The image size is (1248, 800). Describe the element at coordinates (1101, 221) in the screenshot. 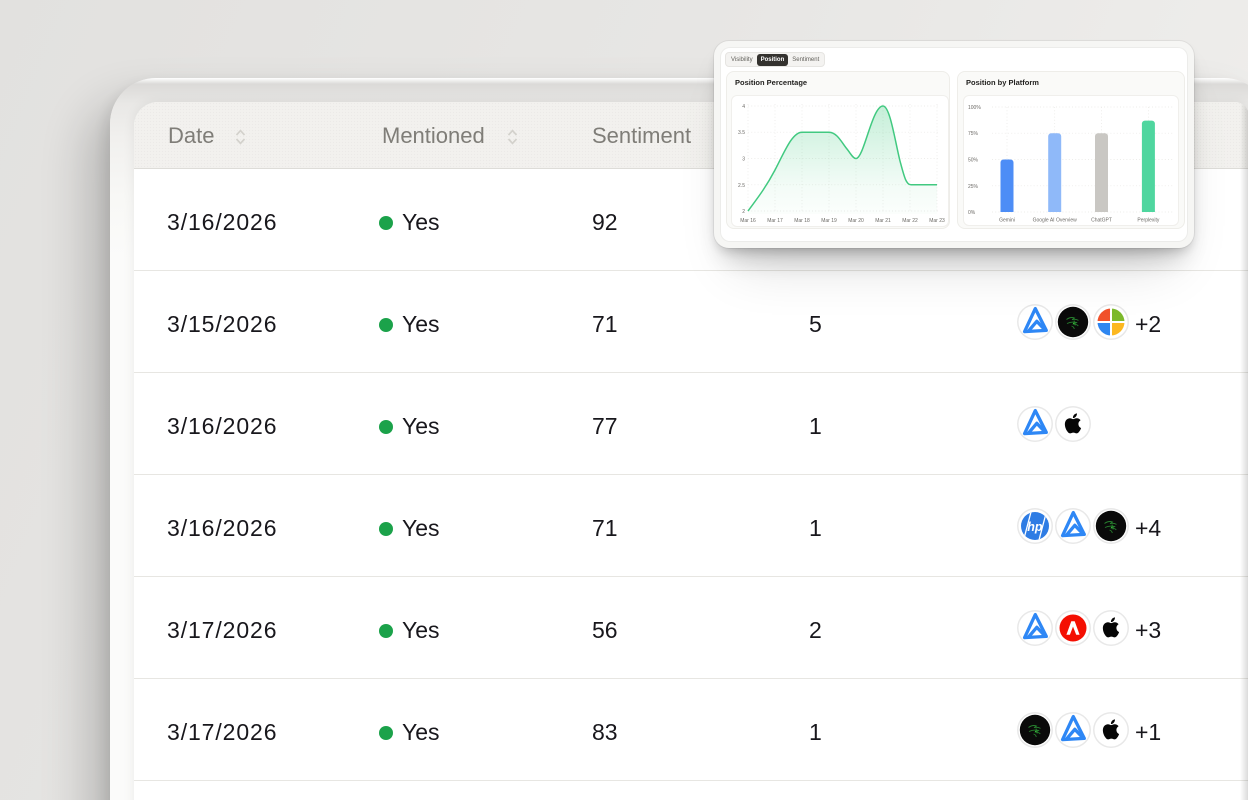

I see `svg-text: ChatGPT` at that location.